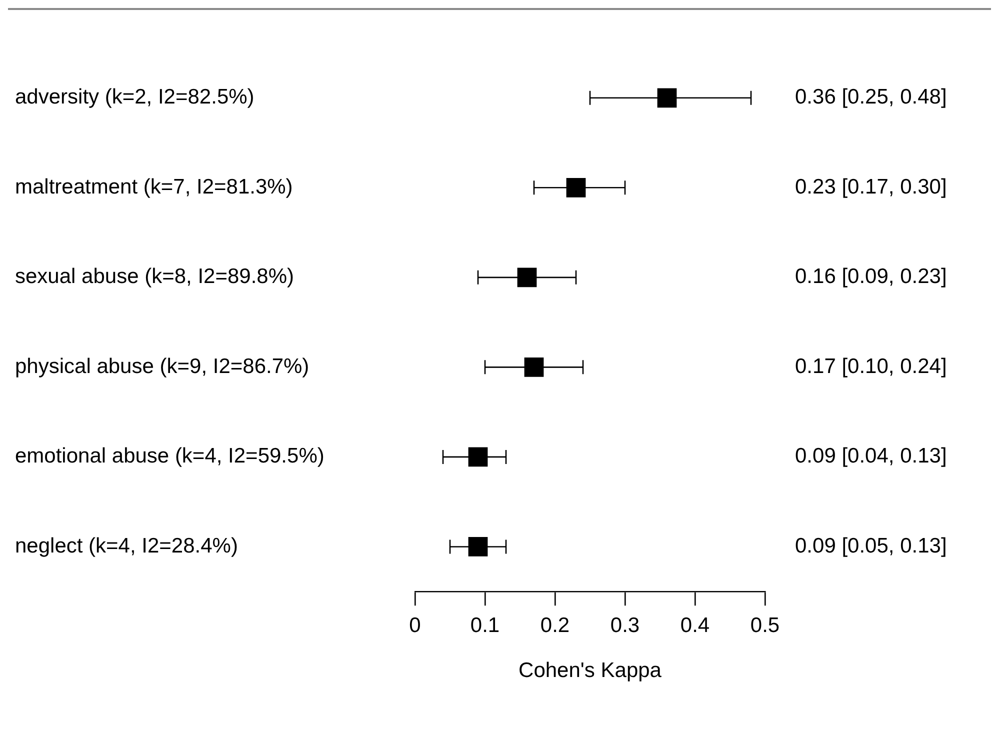  Describe the element at coordinates (126, 546) in the screenshot. I see `y-tick-label: neglect (k=4, I2=28.4%)` at that location.